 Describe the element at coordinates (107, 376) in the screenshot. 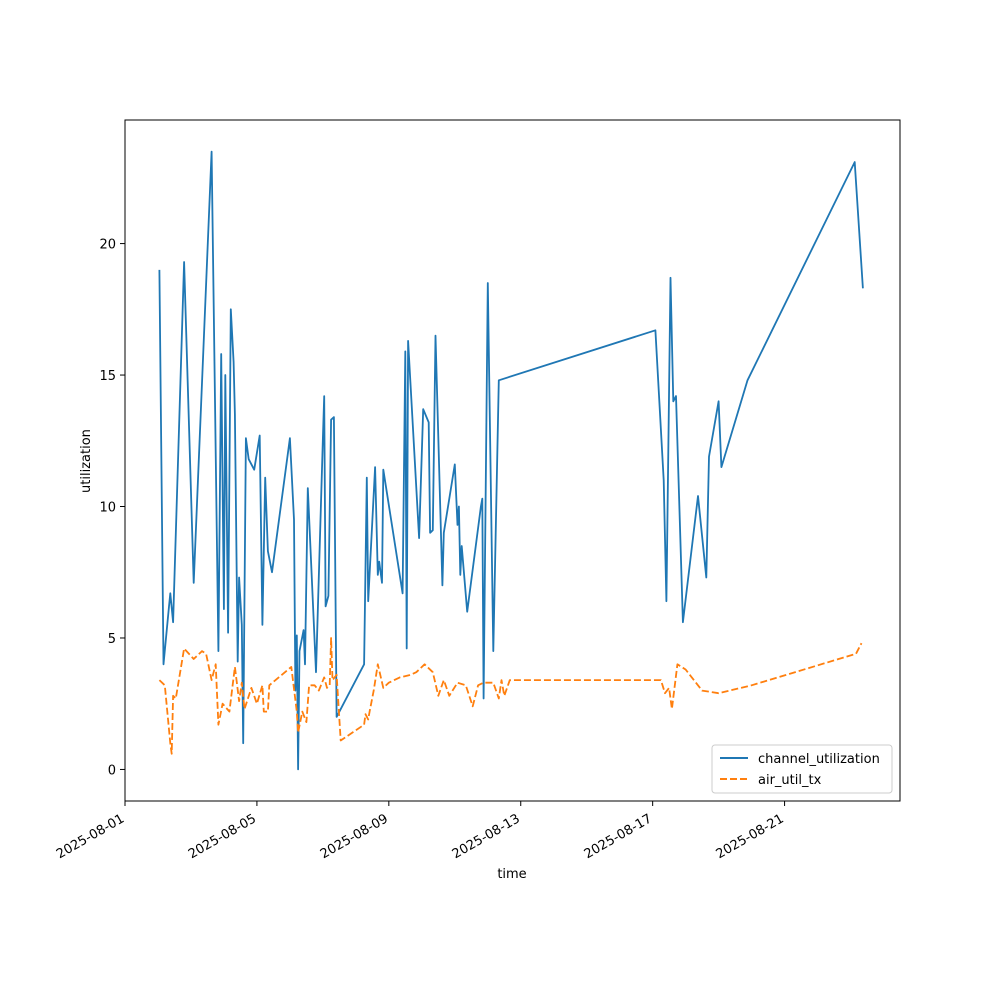

I see `y-tick-label: 15` at that location.